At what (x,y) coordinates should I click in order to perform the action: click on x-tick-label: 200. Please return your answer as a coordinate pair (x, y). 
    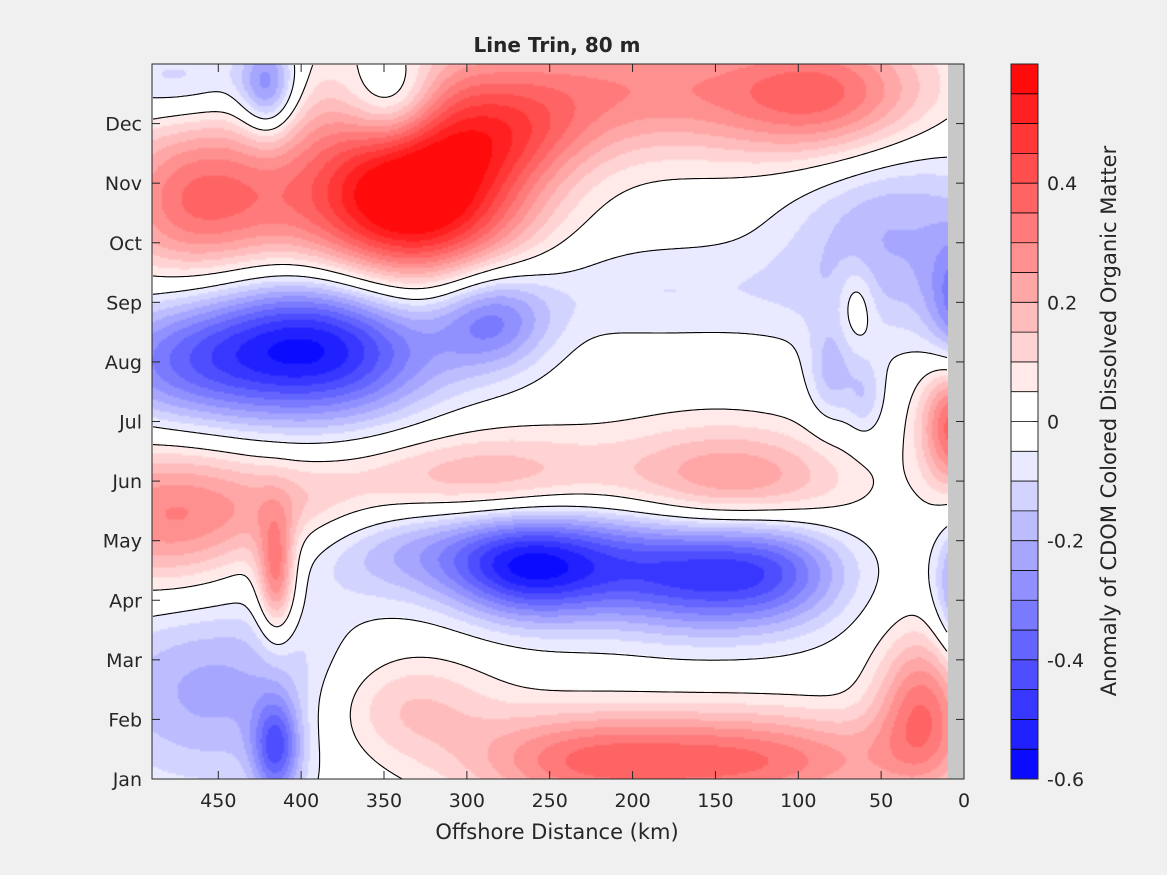
    Looking at the image, I should click on (632, 801).